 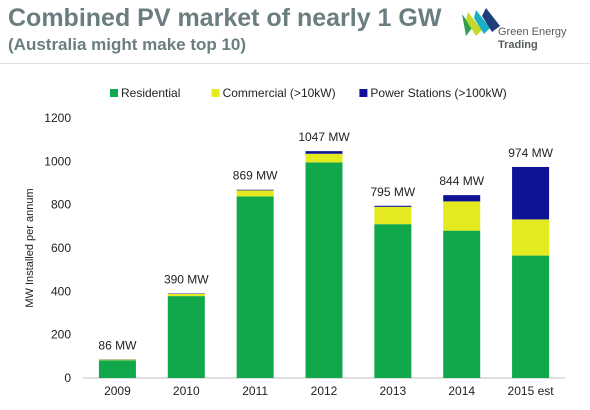 I want to click on bar-commercial-2012, so click(x=324, y=158).